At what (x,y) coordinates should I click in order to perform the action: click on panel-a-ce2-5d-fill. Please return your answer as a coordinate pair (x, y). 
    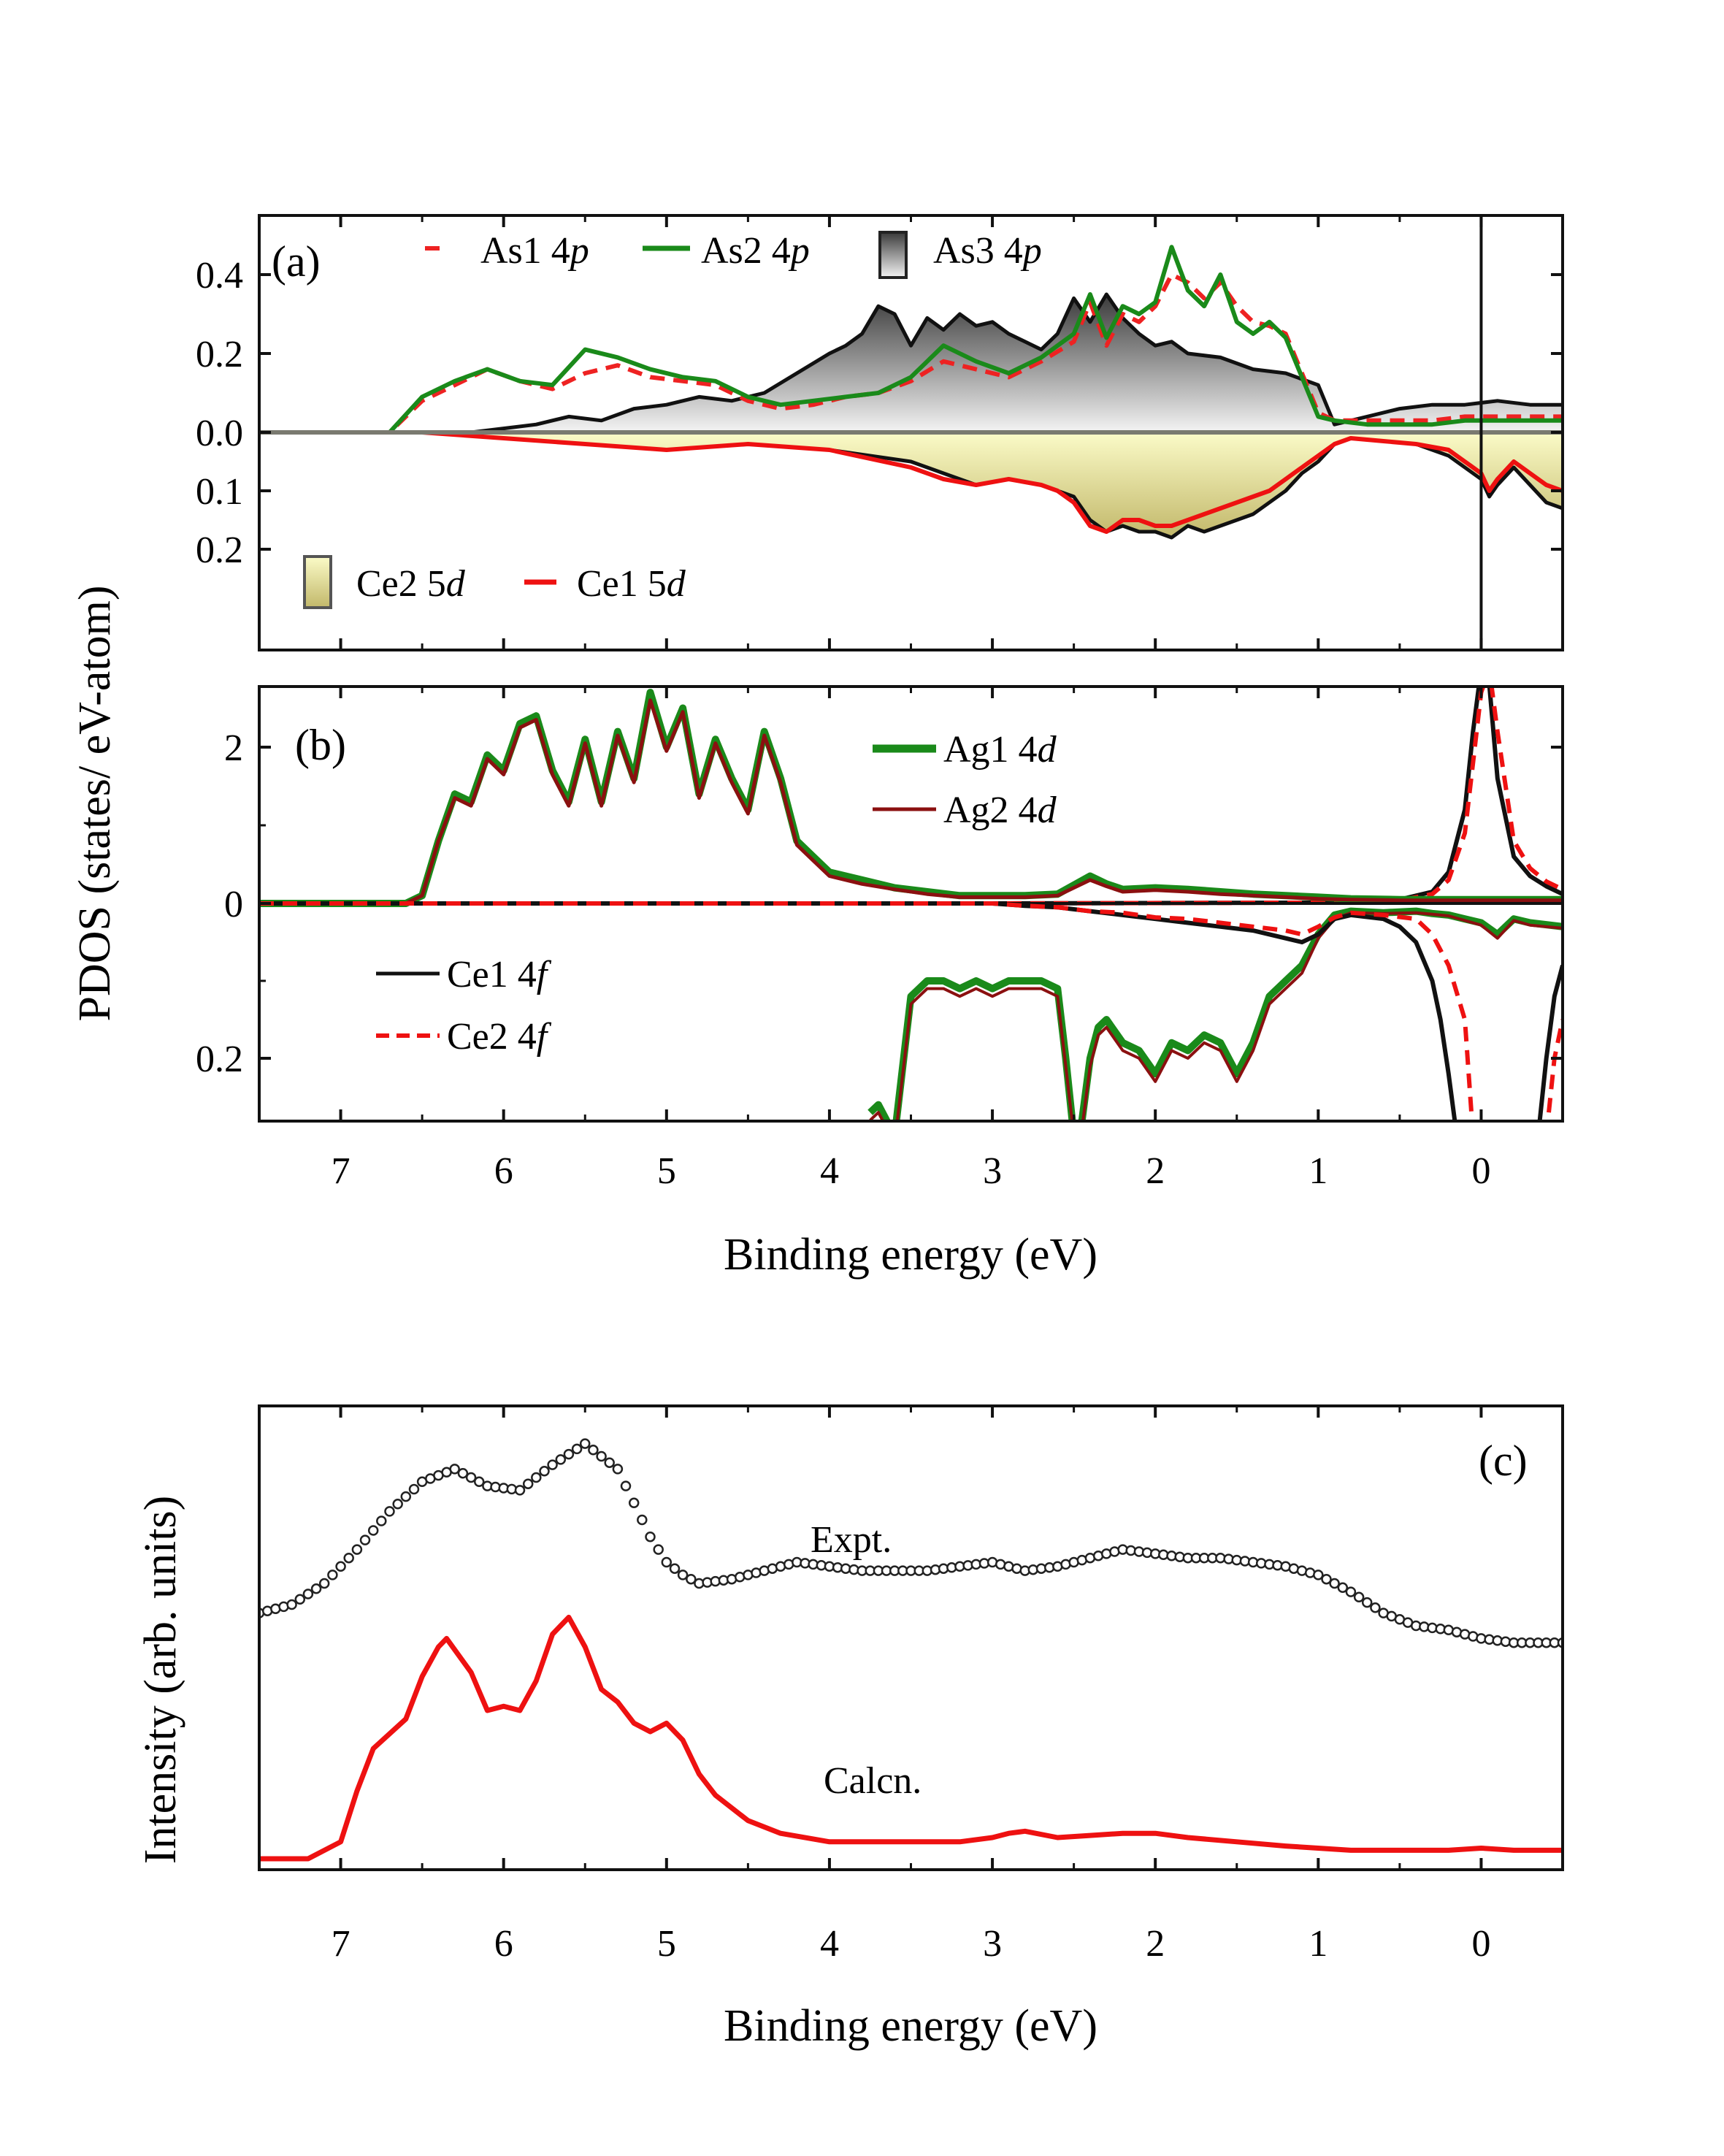
    Looking at the image, I should click on (911, 485).